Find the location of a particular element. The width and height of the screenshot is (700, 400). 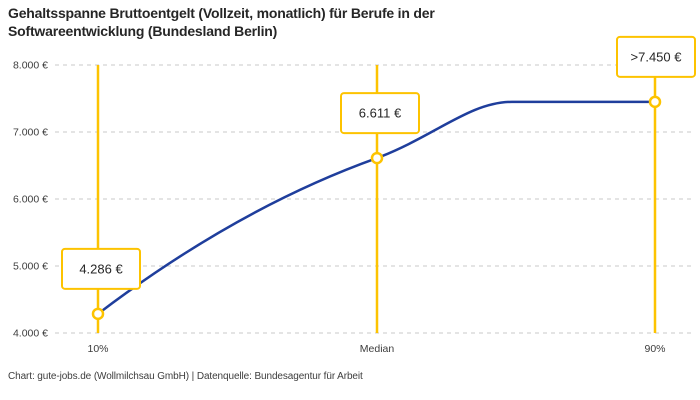

x-axis-tick-label: 10% is located at coordinates (97, 349).